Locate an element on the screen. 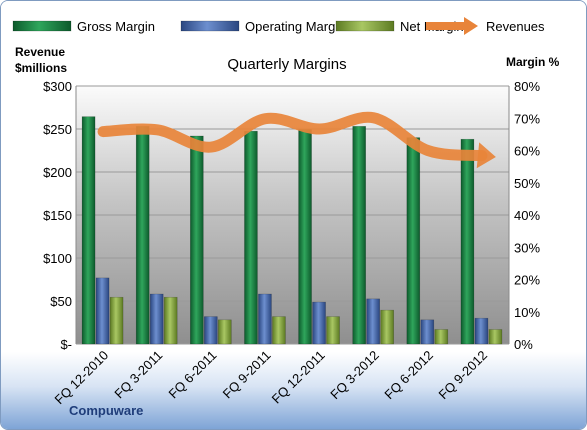 This screenshot has width=587, height=430. left-tick-label: $50 is located at coordinates (61, 301).